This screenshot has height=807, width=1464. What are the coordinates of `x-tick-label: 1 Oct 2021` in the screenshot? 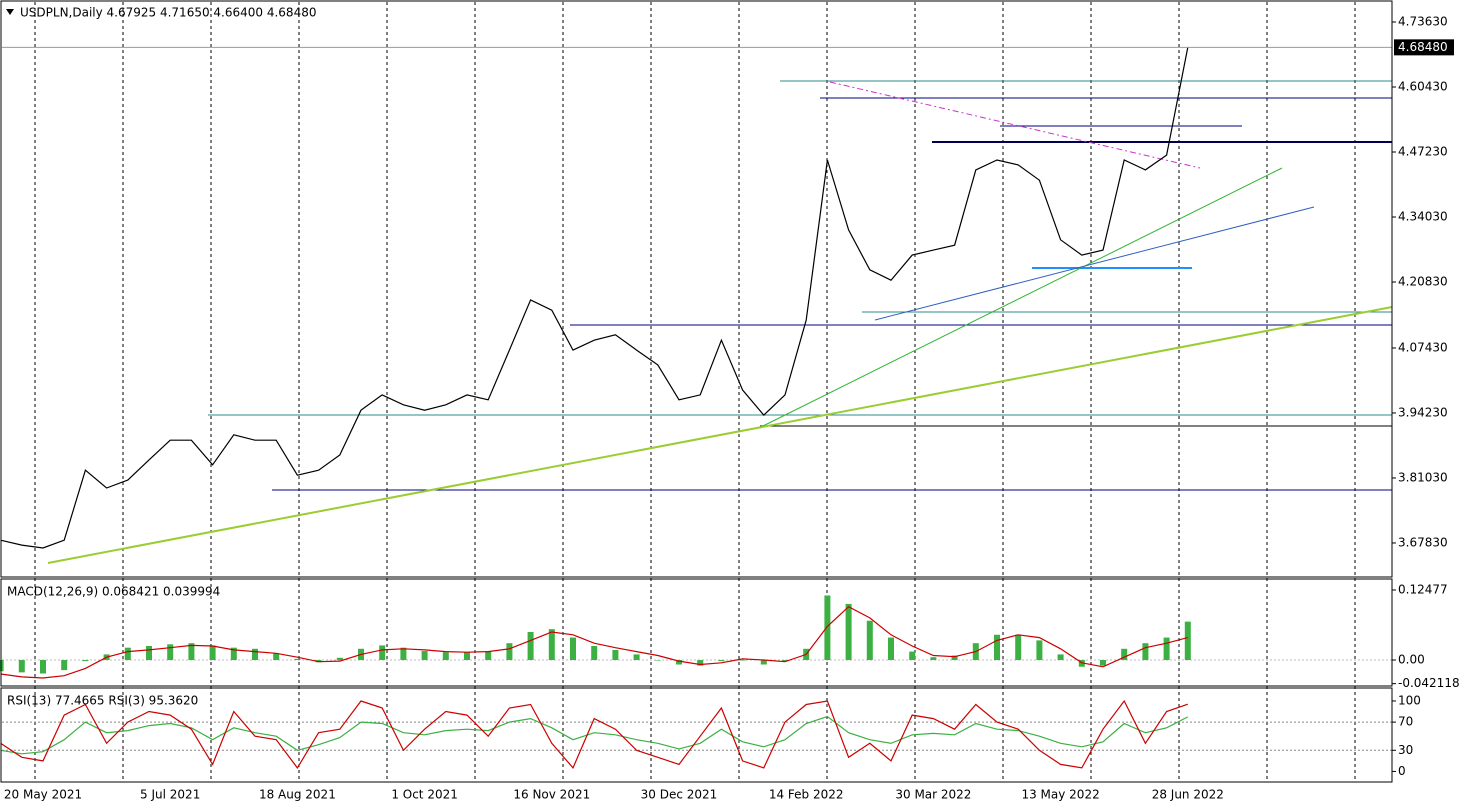 It's located at (424, 795).